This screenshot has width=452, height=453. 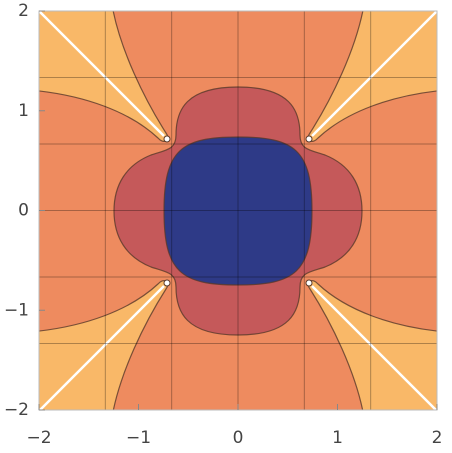 I want to click on y-tick-label: −1, so click(x=16, y=310).